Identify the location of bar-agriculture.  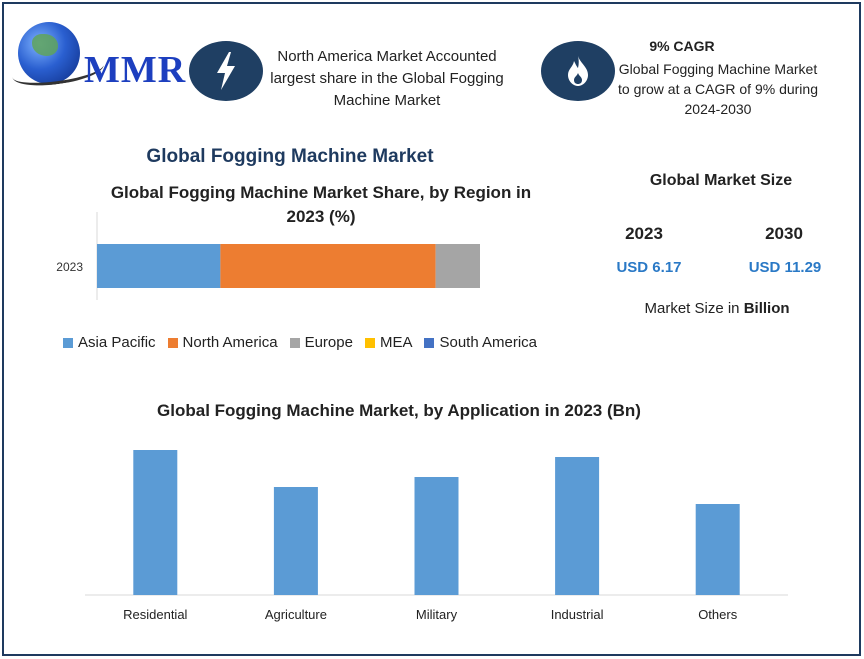
(295, 541).